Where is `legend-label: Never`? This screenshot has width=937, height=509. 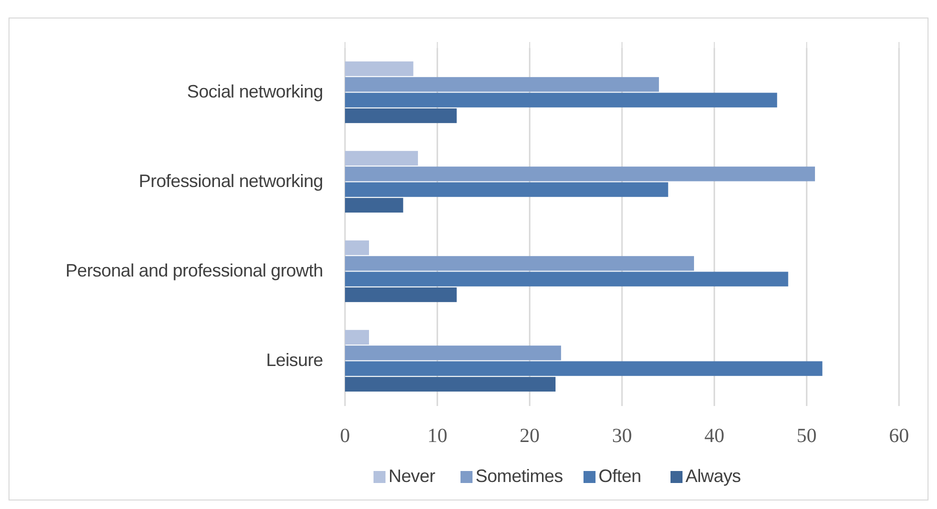
legend-label: Never is located at coordinates (412, 476).